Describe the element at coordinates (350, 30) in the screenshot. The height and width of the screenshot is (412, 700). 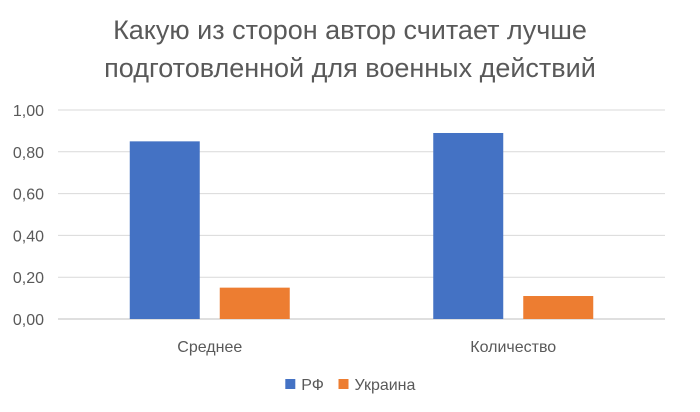
I see `chart-title-line-1: Какую из сторон автор считает лучше` at that location.